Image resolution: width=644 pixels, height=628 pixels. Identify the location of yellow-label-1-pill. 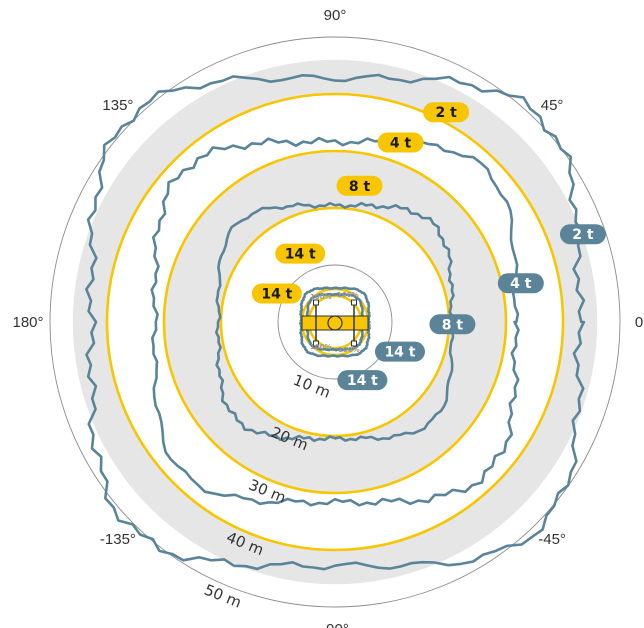
(400, 142).